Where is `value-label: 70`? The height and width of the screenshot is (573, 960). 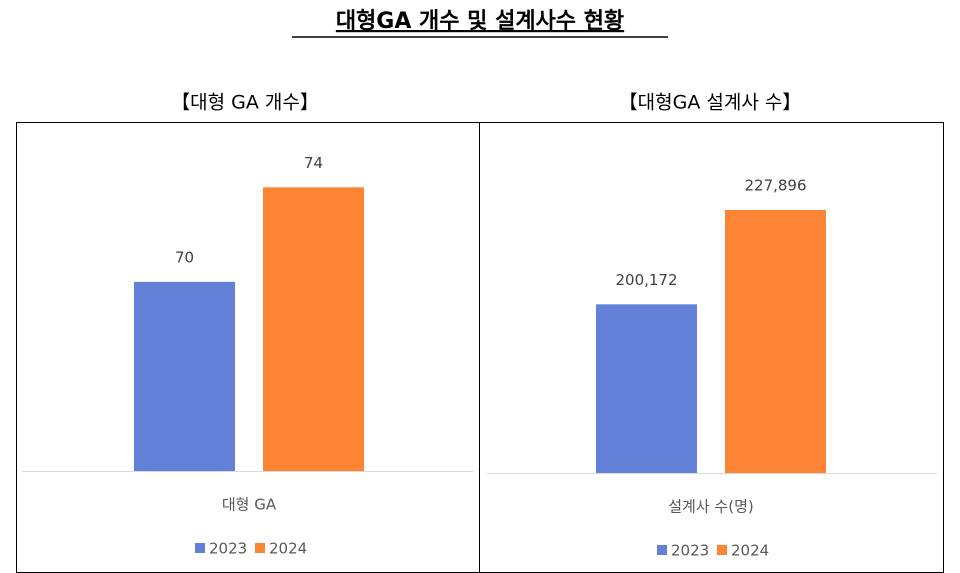
value-label: 70 is located at coordinates (184, 257).